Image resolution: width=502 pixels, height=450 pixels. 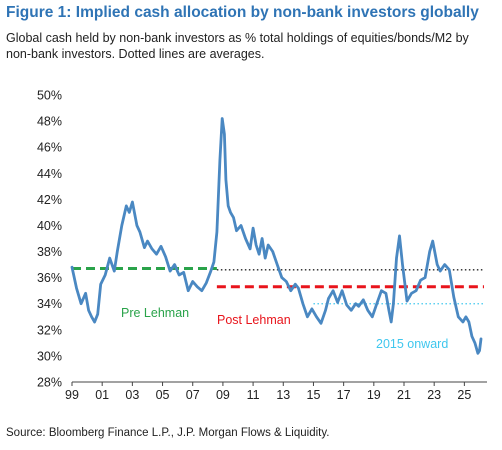 What do you see at coordinates (49, 200) in the screenshot?
I see `y-tick-label: 42%` at bounding box center [49, 200].